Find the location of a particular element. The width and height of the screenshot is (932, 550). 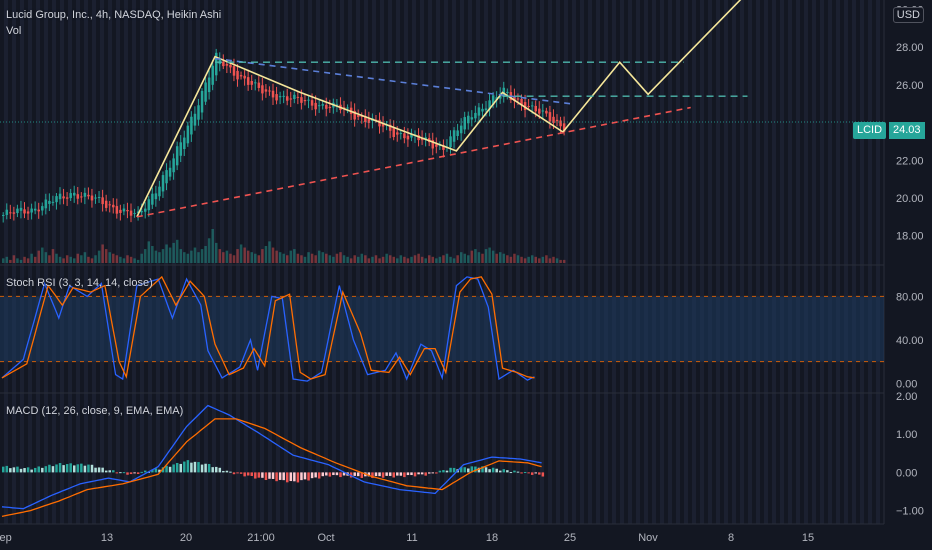

zigzag-pattern-line is located at coordinates (350, 136).